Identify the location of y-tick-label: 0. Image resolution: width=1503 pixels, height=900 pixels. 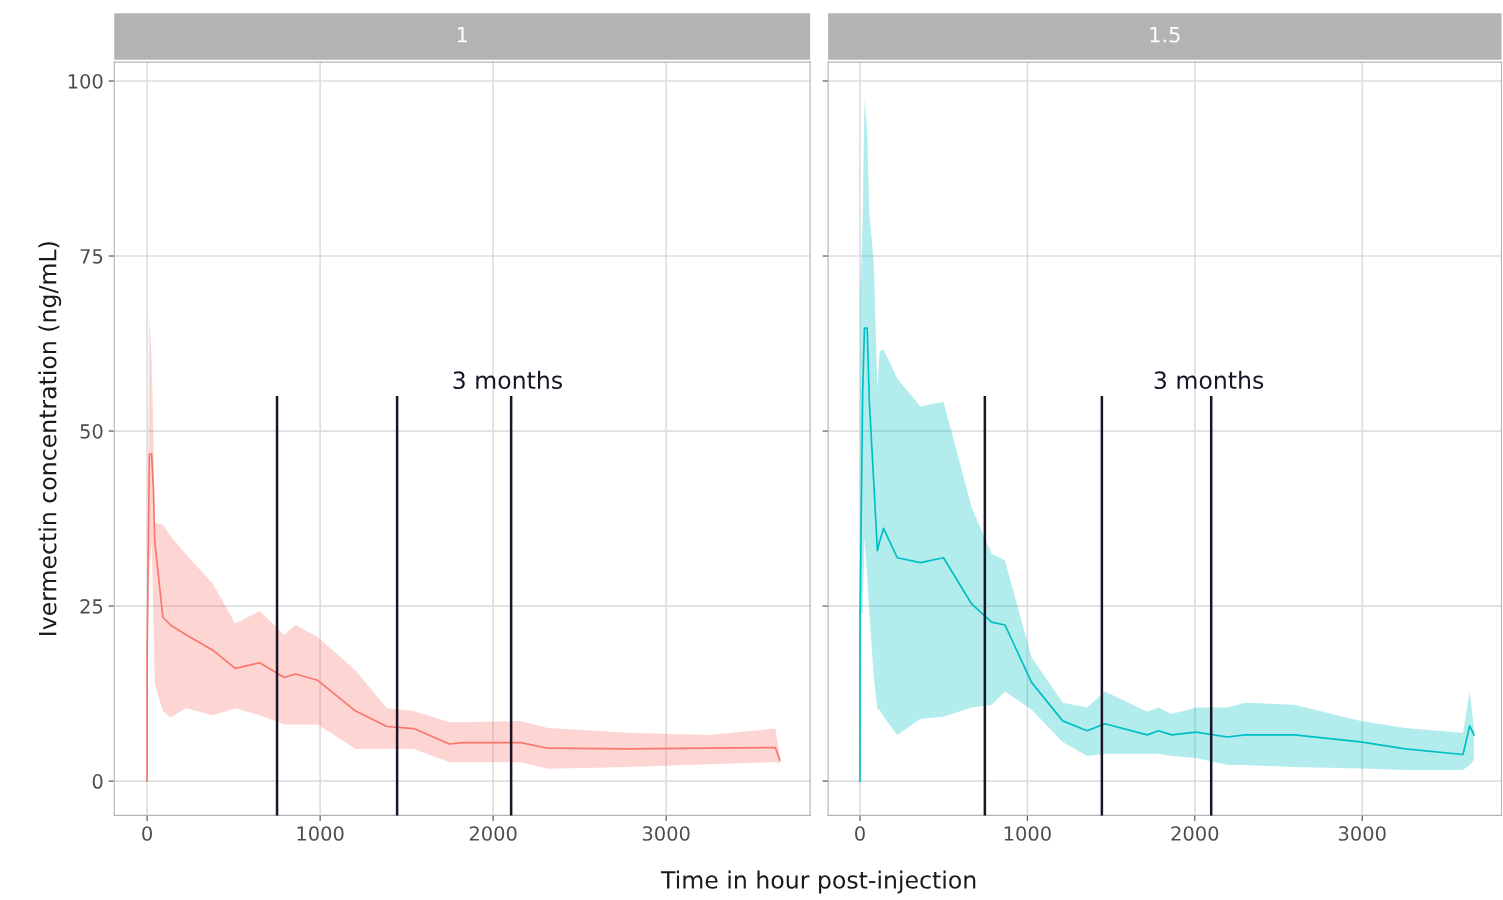
(97, 781).